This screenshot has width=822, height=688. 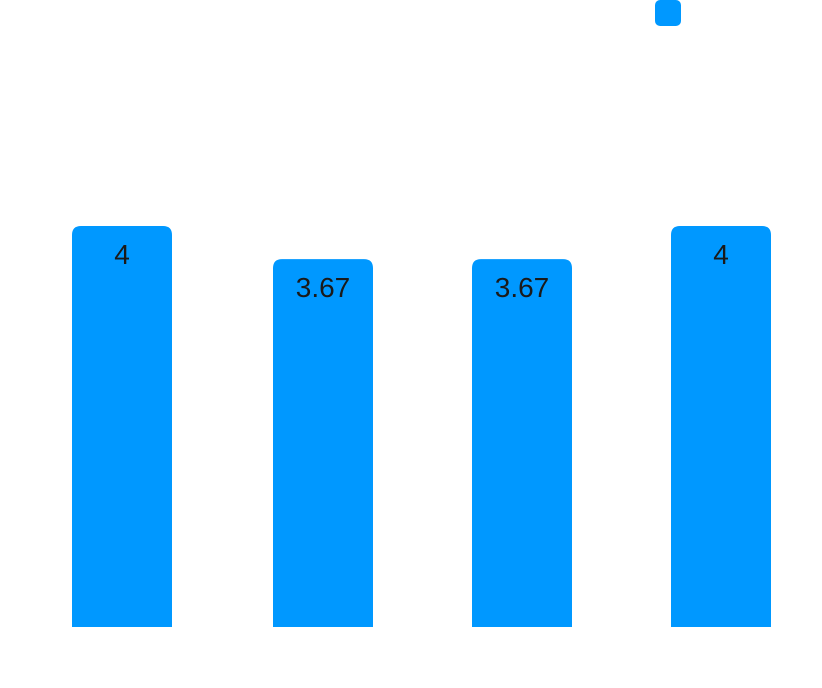 I want to click on value-label-3: 3.67, so click(x=522, y=287).